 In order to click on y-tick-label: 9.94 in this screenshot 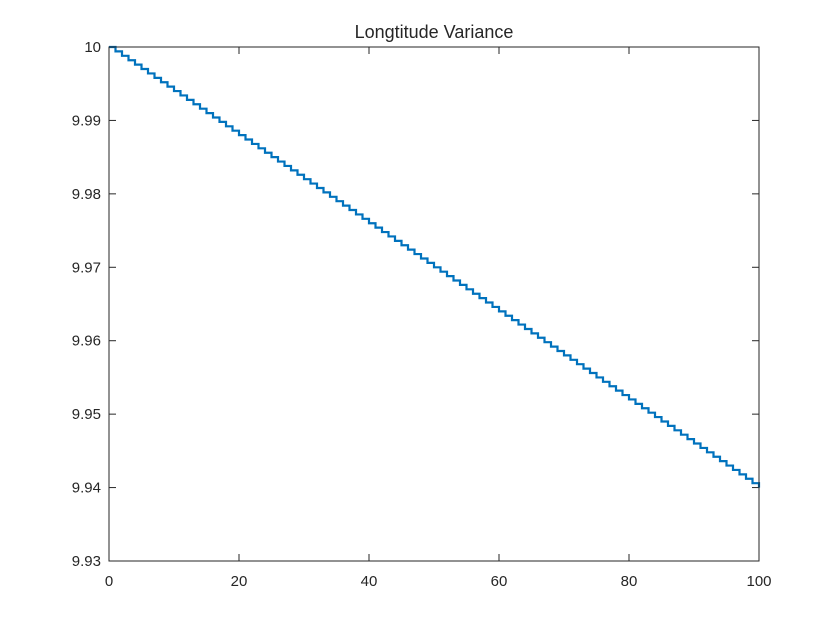, I will do `click(86, 488)`.